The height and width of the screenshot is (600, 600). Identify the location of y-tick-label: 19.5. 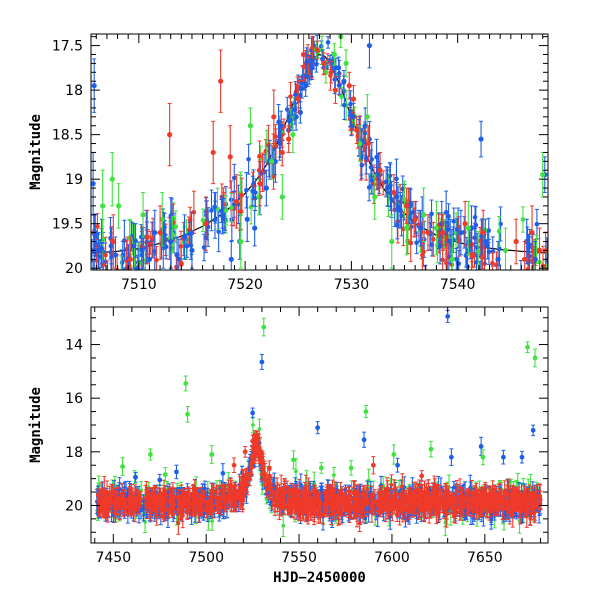
(67, 225).